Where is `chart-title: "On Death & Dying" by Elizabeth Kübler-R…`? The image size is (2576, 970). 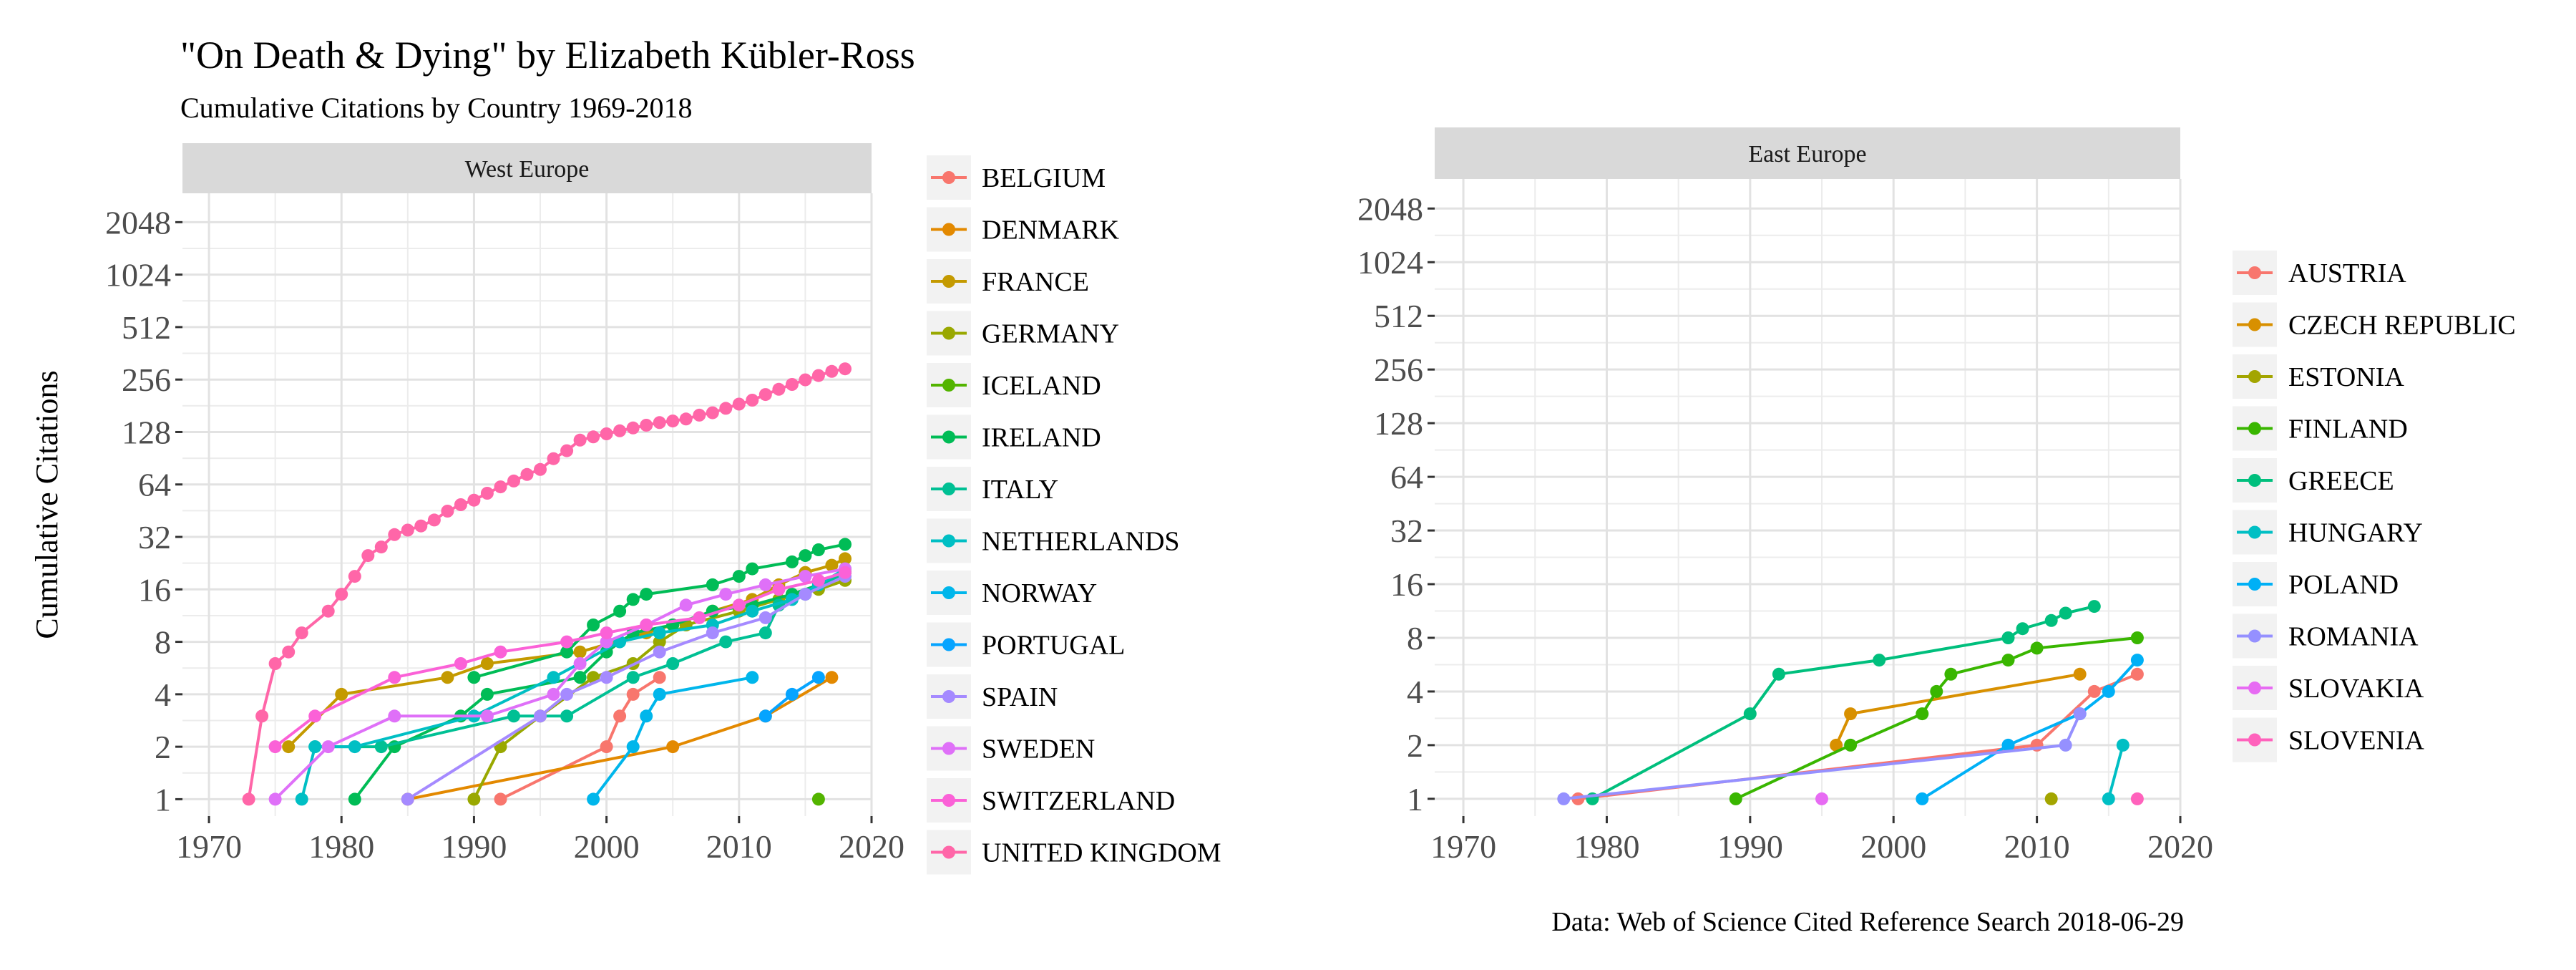 chart-title: "On Death & Dying" by Elizabeth Kübler-R… is located at coordinates (547, 55).